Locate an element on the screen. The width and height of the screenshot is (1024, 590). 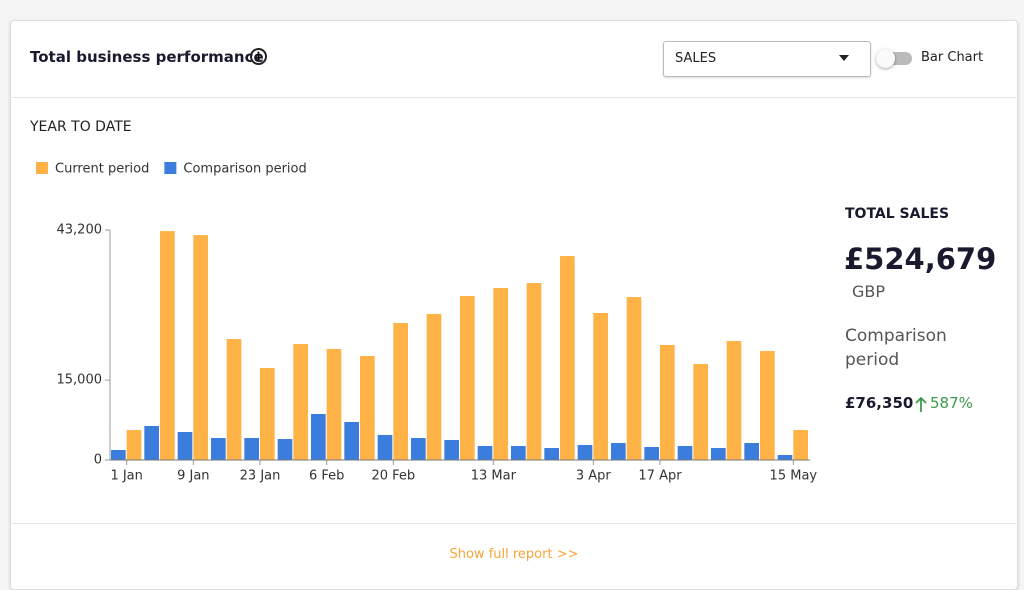
comparison-label: Comparison period is located at coordinates (896, 348).